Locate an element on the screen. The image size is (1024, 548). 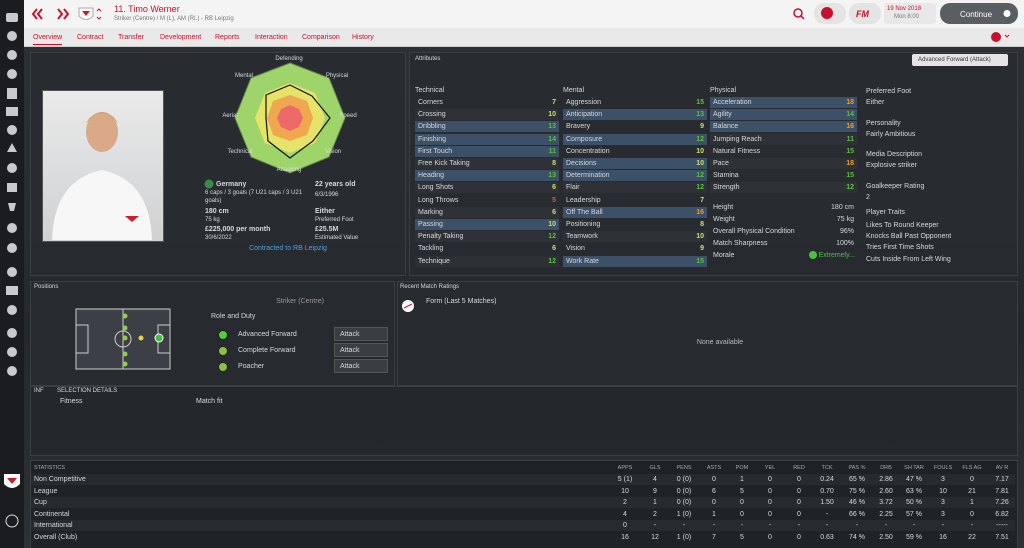
attribute-name: Technique is located at coordinates (434, 261).